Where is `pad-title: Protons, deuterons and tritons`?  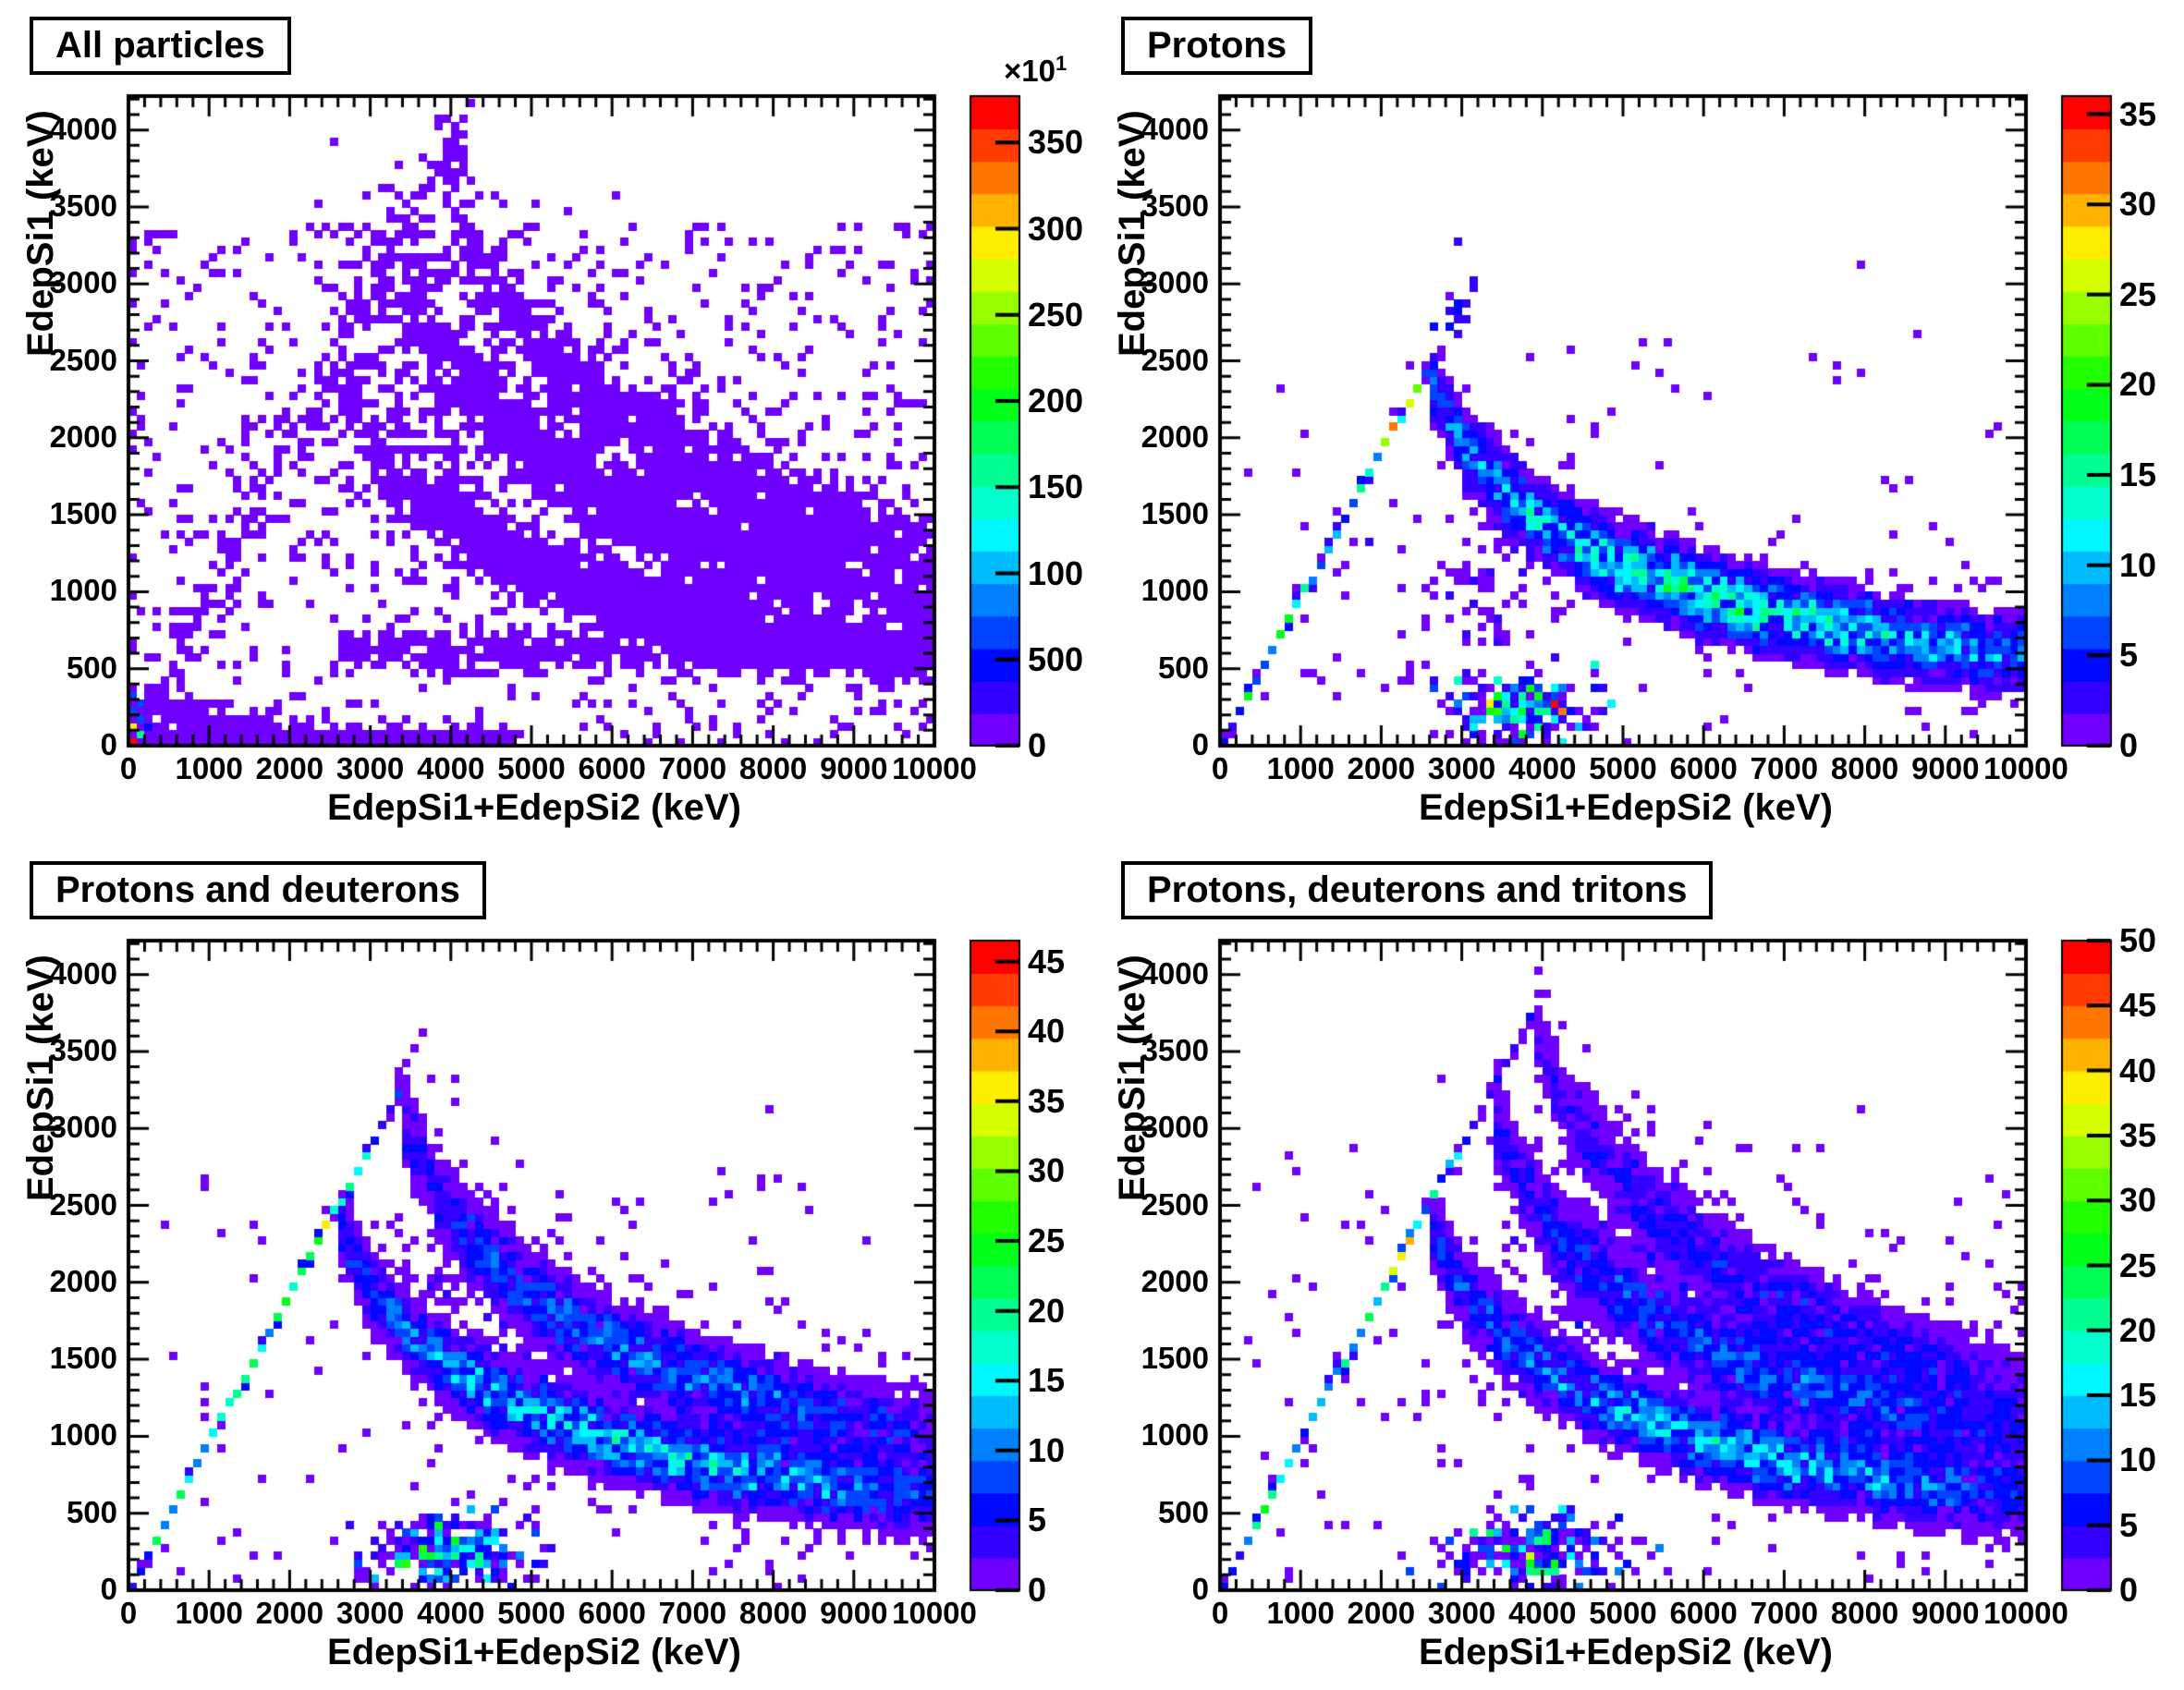
pad-title: Protons, deuterons and tritons is located at coordinates (1417, 889).